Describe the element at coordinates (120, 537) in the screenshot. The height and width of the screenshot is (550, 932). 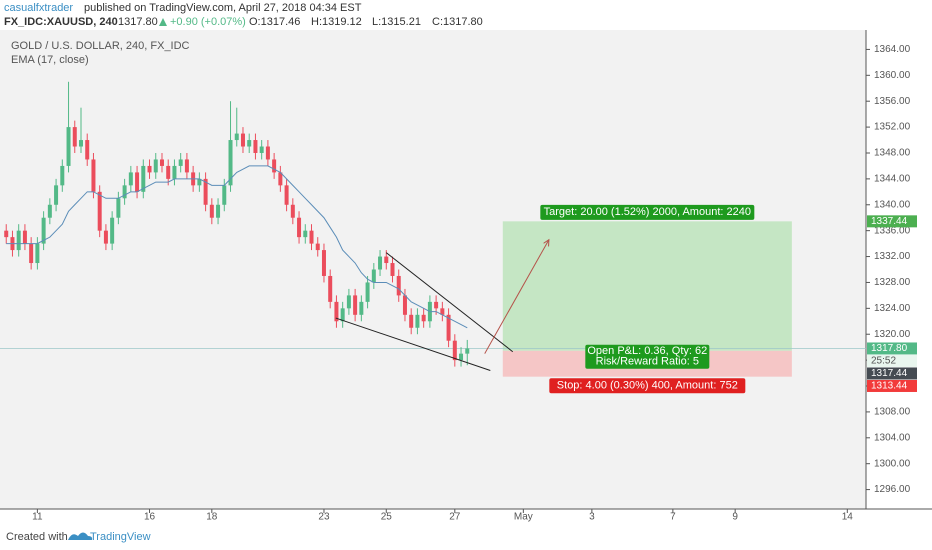
I see `footer-brand: TradingView` at that location.